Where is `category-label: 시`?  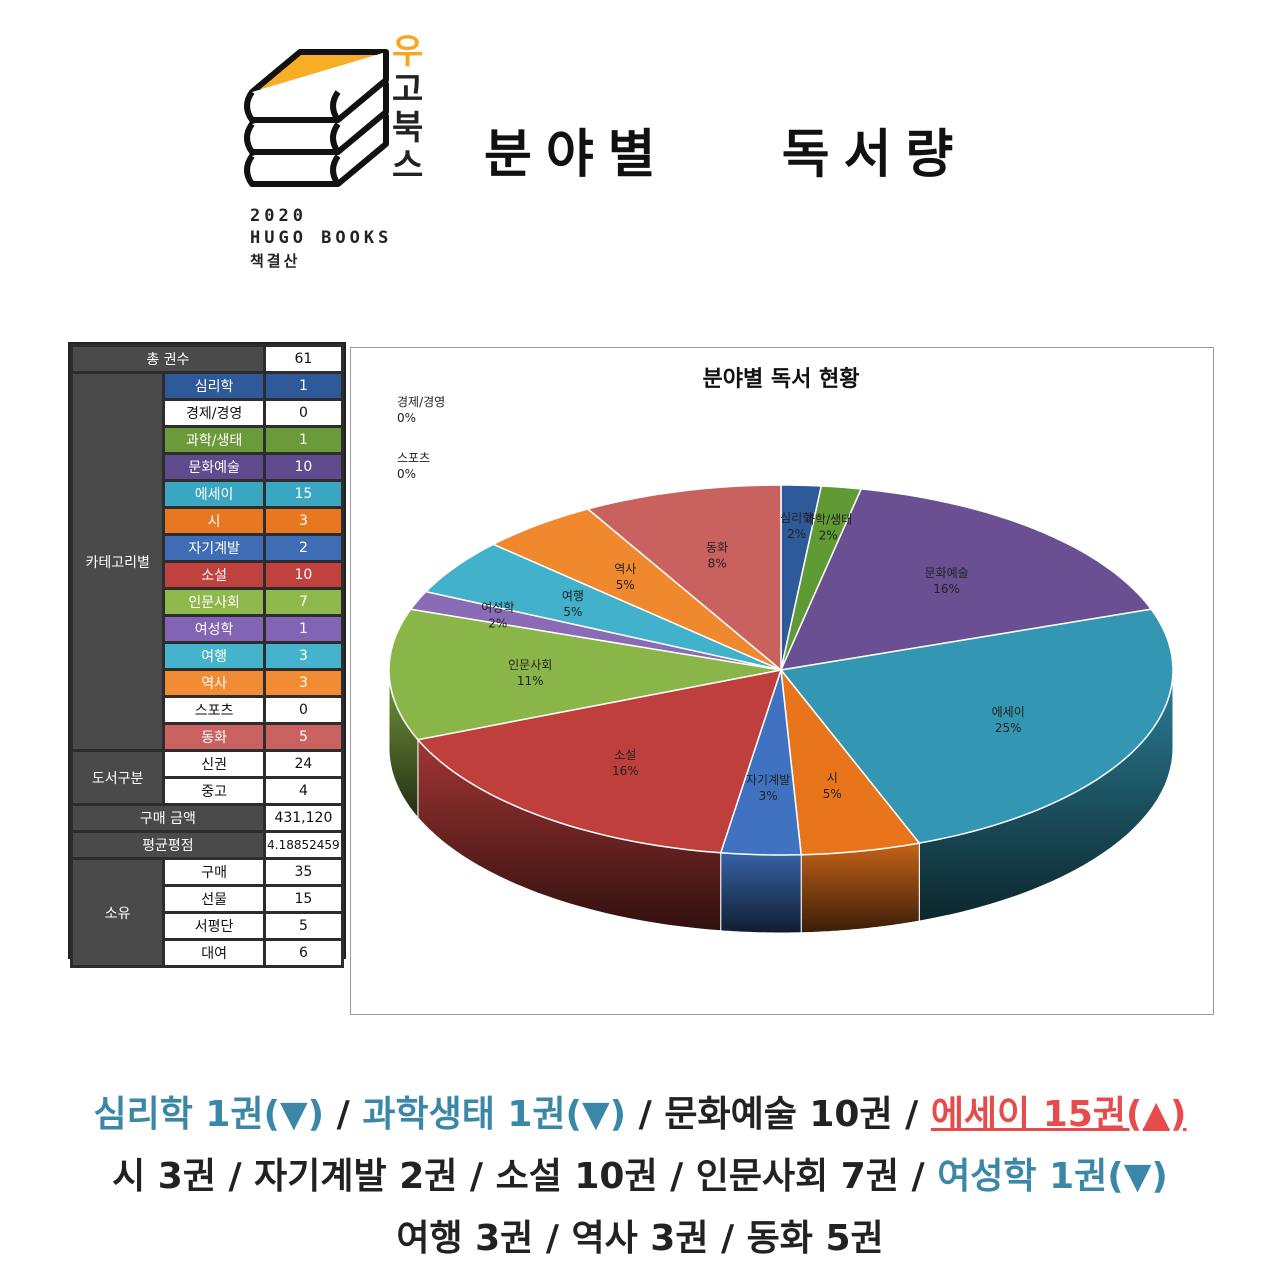
category-label: 시 is located at coordinates (214, 521).